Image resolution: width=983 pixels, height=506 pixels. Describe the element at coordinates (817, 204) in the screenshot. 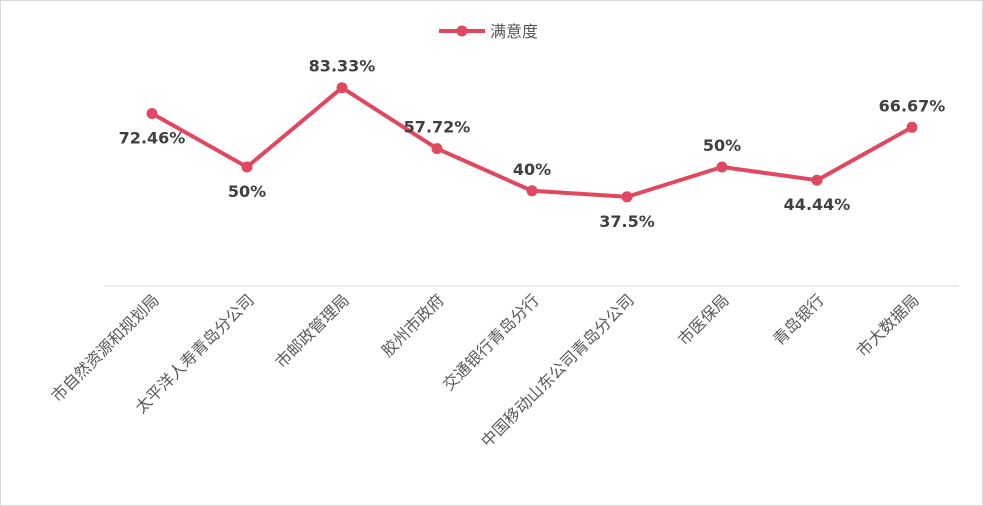

I see `data-label: 44.44%` at that location.